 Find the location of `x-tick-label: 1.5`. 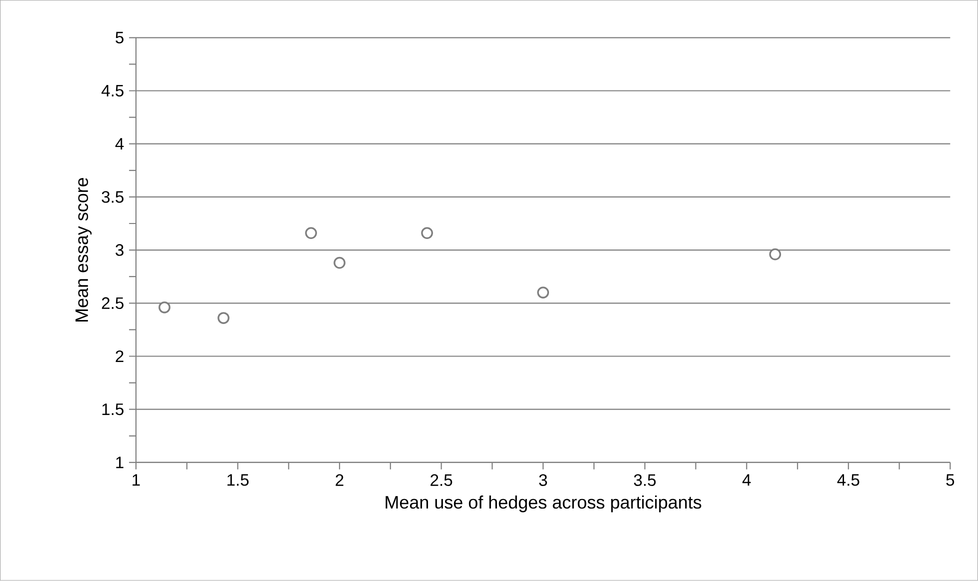

x-tick-label: 1.5 is located at coordinates (238, 480).